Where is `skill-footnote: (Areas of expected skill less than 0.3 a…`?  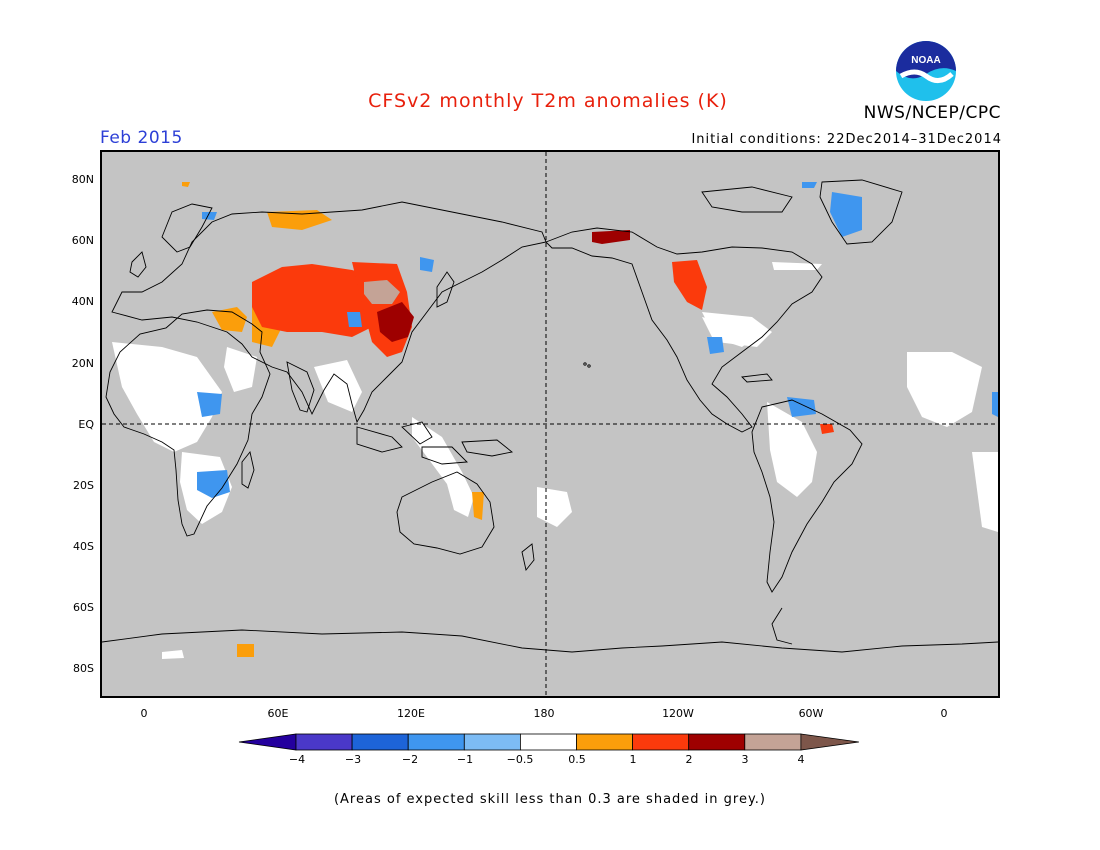
skill-footnote: (Areas of expected skill less than 0.3 a… is located at coordinates (550, 799).